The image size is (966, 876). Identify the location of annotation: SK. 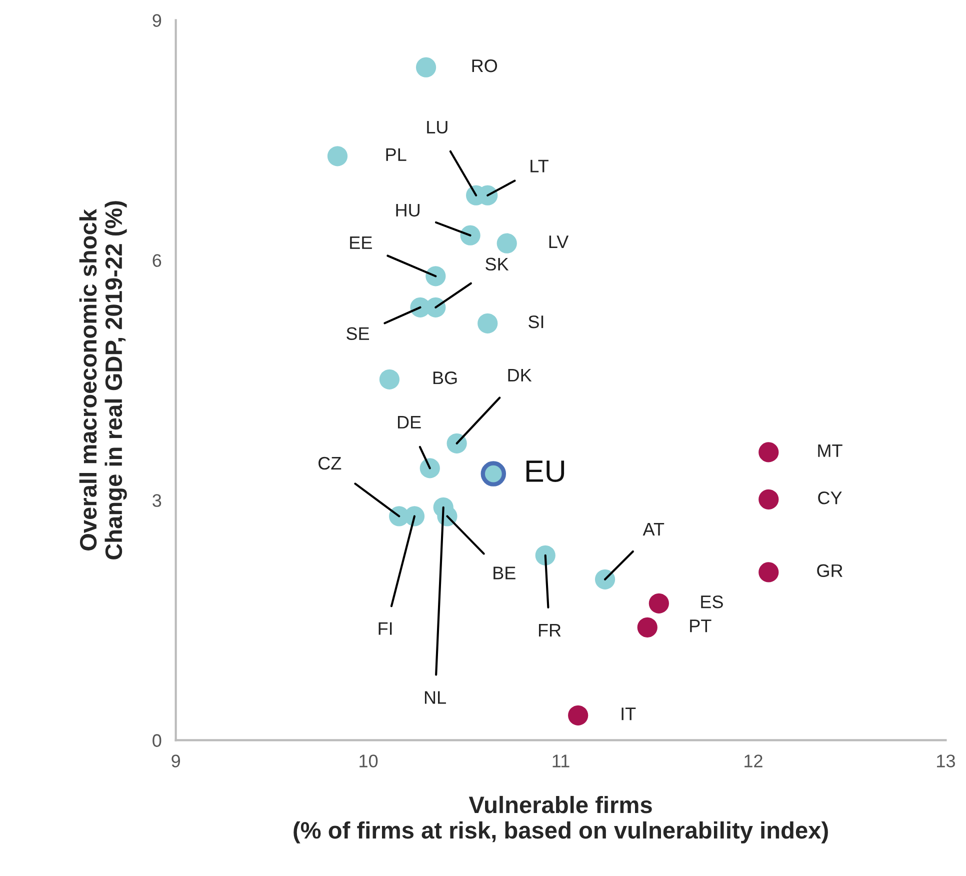
(497, 264).